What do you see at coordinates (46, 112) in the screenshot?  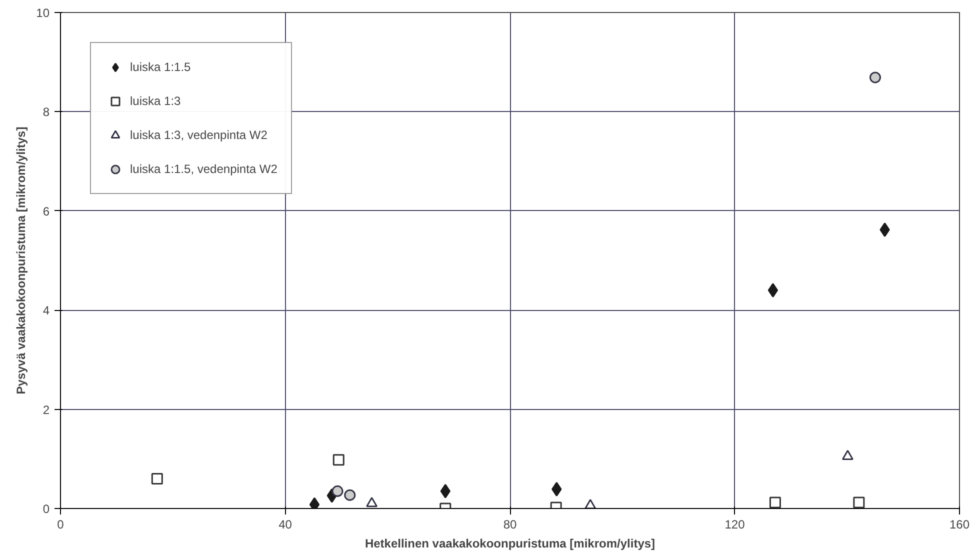 I see `y-tick-label: 8` at bounding box center [46, 112].